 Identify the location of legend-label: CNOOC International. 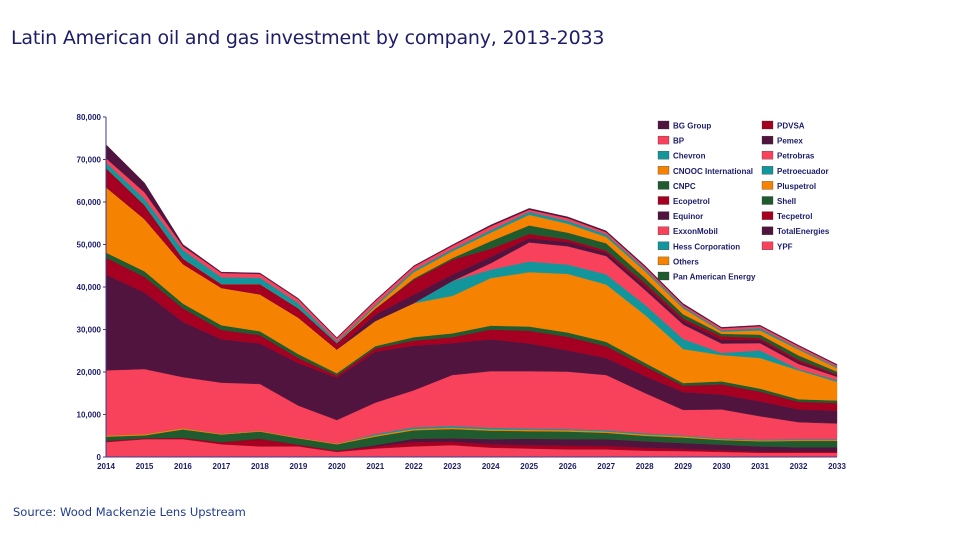
(713, 171).